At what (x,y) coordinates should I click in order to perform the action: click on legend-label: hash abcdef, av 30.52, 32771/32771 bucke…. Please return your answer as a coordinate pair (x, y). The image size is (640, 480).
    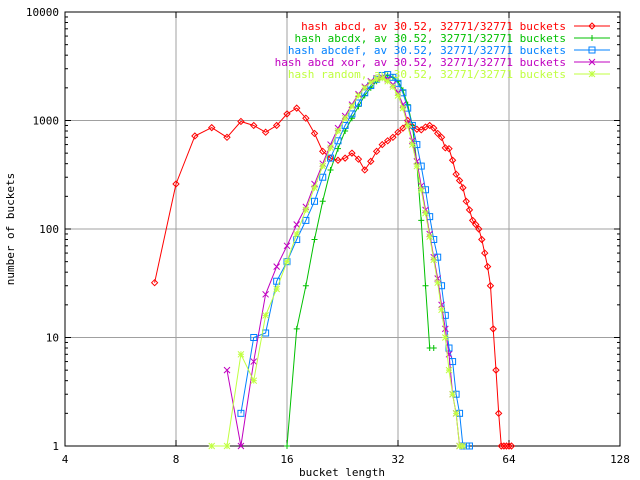
    Looking at the image, I should click on (427, 50).